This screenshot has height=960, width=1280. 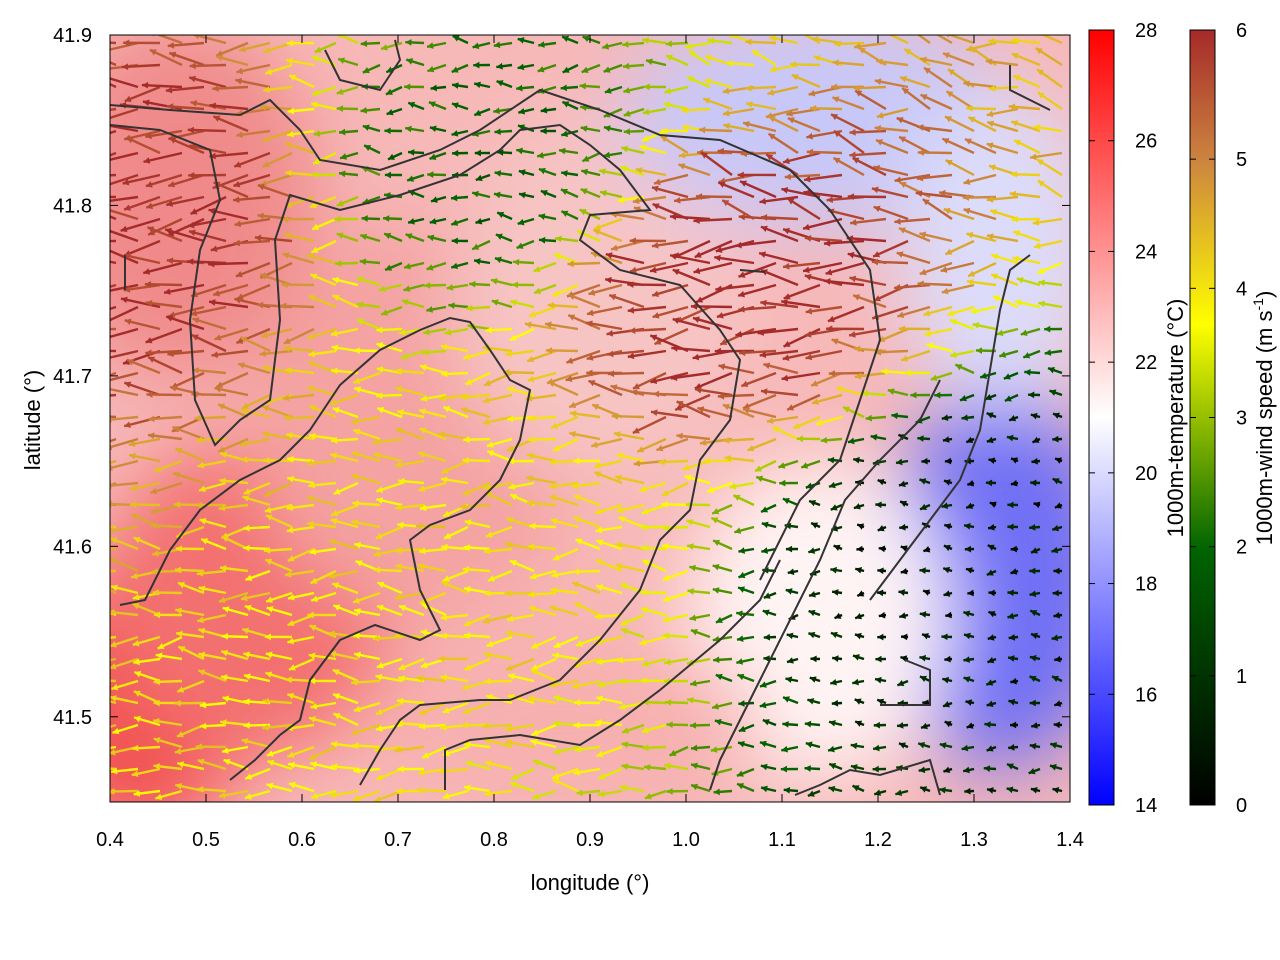 What do you see at coordinates (1241, 31) in the screenshot?
I see `wind-colorbar-tick-label: 6` at bounding box center [1241, 31].